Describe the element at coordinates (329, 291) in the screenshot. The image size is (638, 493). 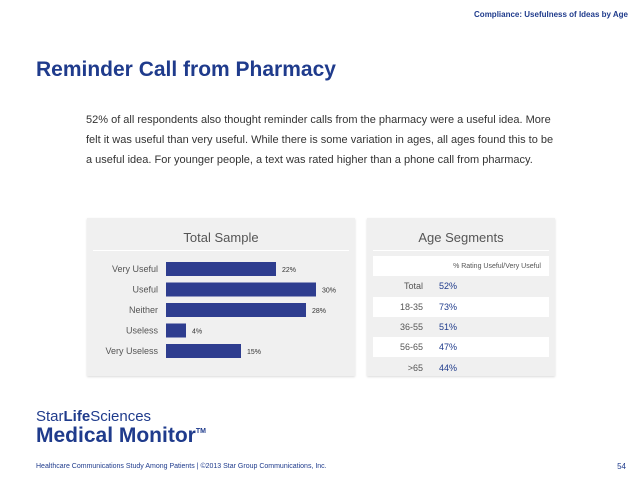
I see `data-label: 30%` at that location.